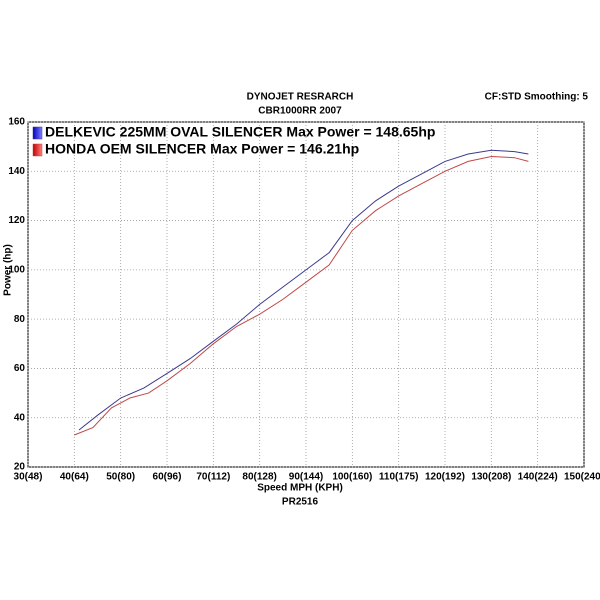 This screenshot has height=600, width=600. I want to click on x-tick-label: 140(224), so click(538, 477).